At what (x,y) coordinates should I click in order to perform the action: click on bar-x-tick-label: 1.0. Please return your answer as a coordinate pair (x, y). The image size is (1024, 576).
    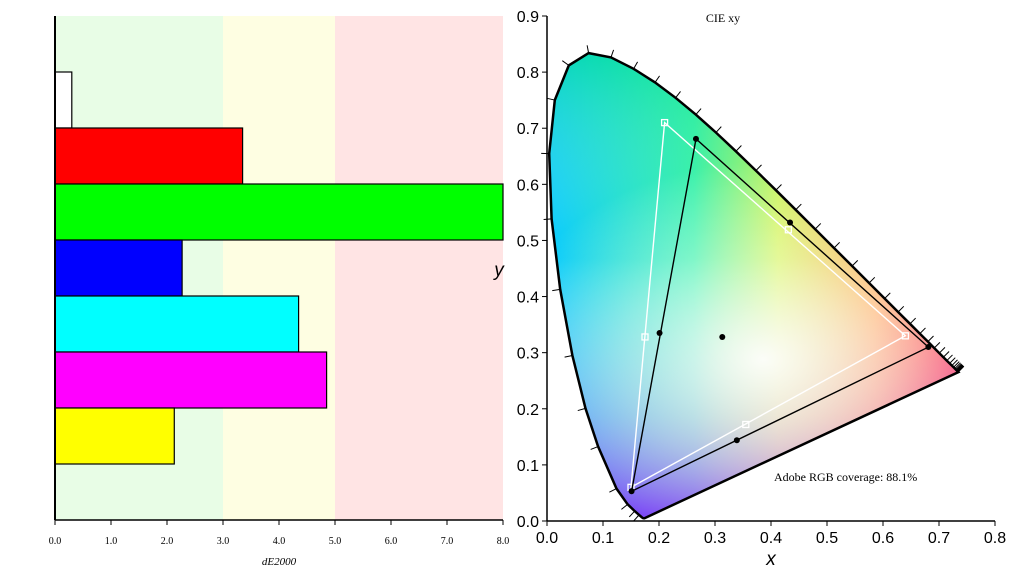
    Looking at the image, I should click on (111, 541).